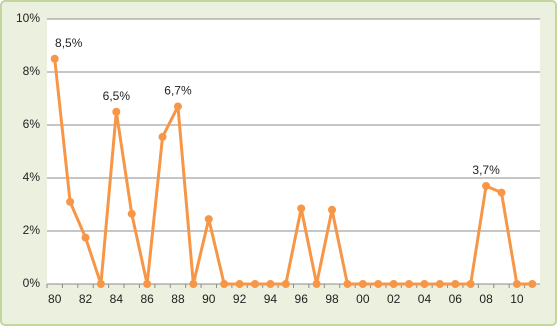  What do you see at coordinates (28, 18) in the screenshot?
I see `y-tick-label: 10%` at bounding box center [28, 18].